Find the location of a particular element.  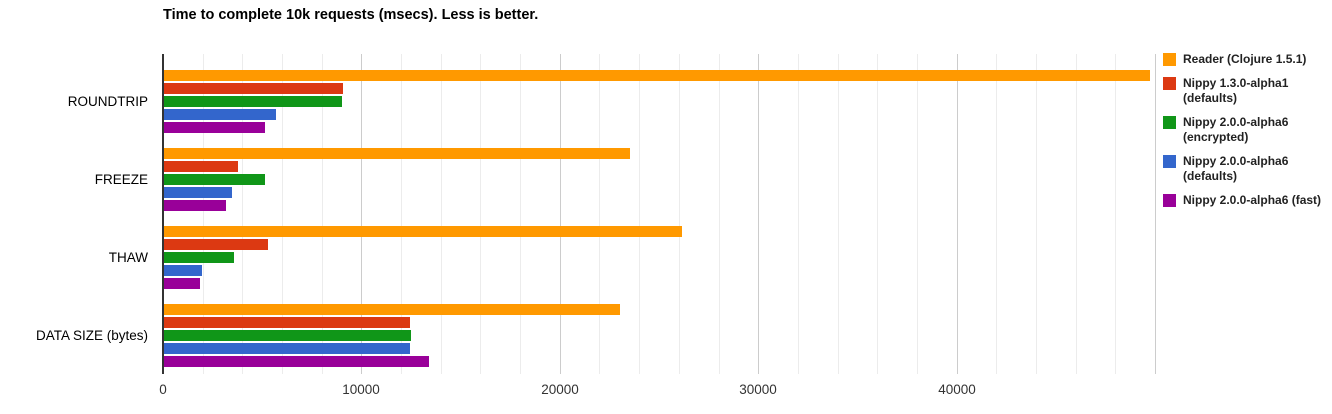

legend-item: Reader (Clojure 1.5.1) is located at coordinates (1247, 60).